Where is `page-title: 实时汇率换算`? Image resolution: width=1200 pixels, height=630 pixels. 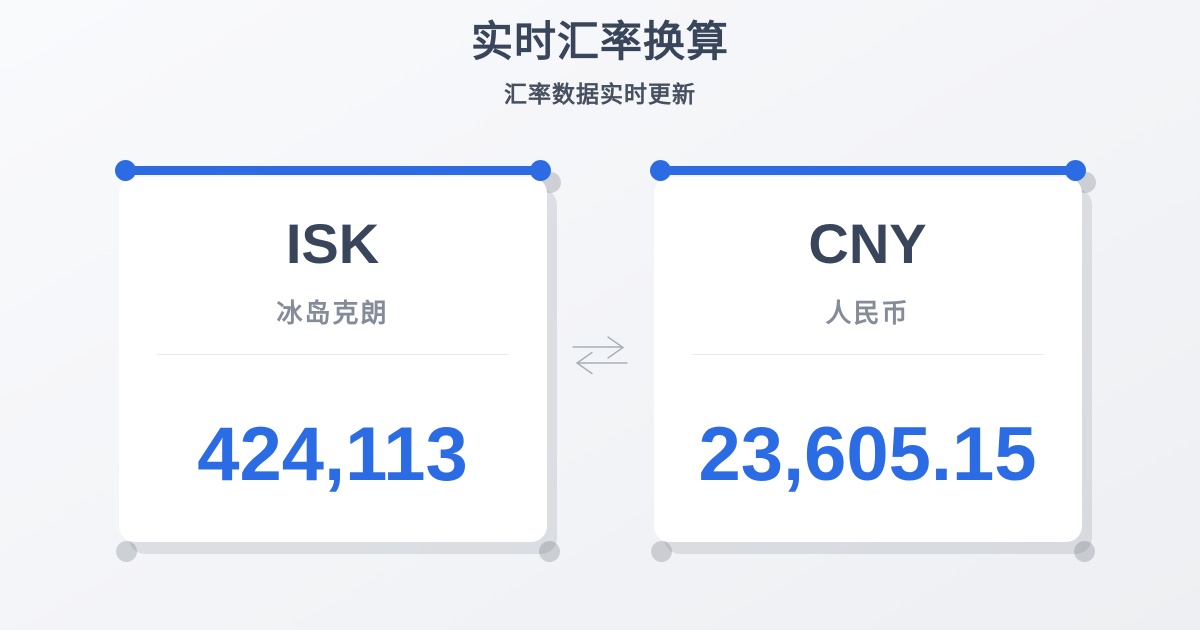 page-title: 实时汇率换算 is located at coordinates (599, 41).